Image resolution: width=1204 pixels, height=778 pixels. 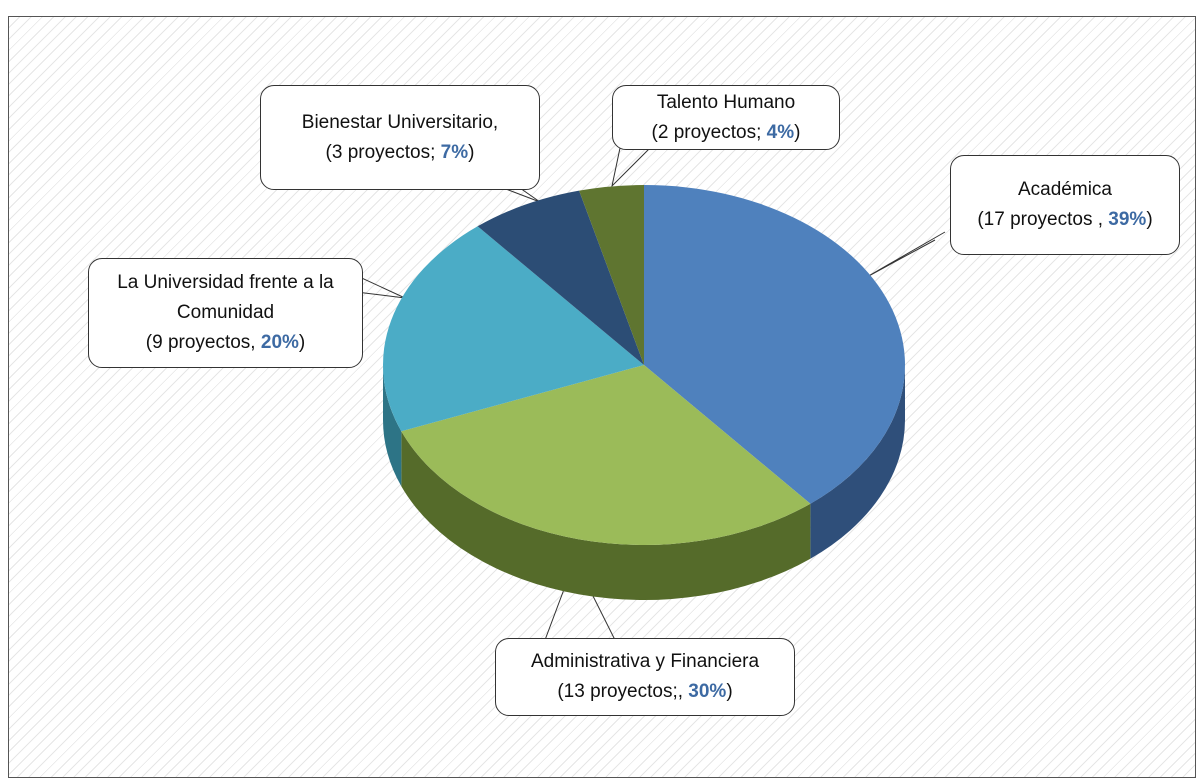 I want to click on detail-line: (13 proyectos;, 30%), so click(x=645, y=692).